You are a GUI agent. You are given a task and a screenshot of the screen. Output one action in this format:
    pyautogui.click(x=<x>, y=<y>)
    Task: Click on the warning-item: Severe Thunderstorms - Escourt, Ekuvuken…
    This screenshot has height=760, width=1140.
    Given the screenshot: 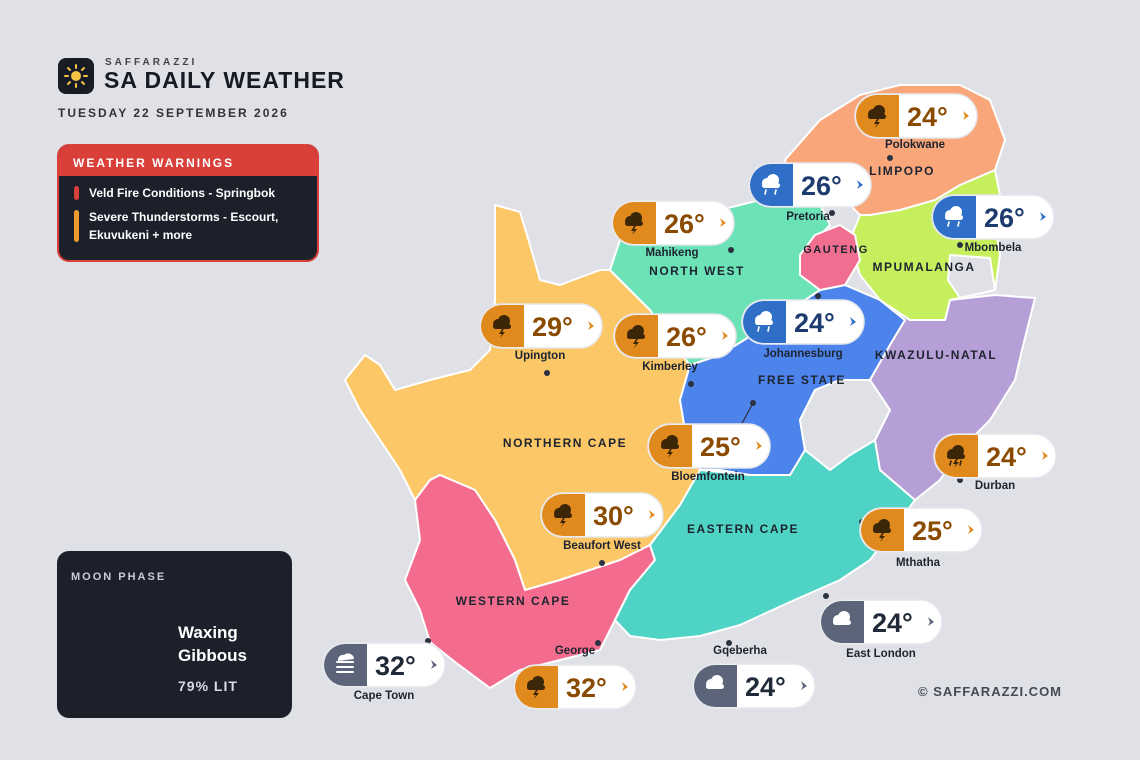 What is the action you would take?
    pyautogui.click(x=174, y=226)
    